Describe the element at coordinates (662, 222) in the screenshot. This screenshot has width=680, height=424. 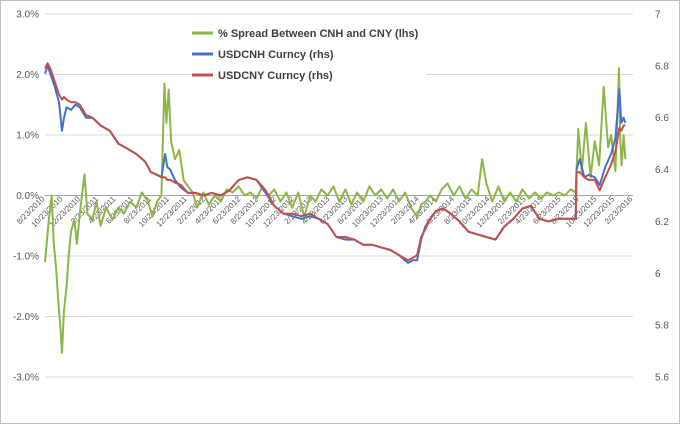
I see `y-right-tick-label: 6.2` at that location.